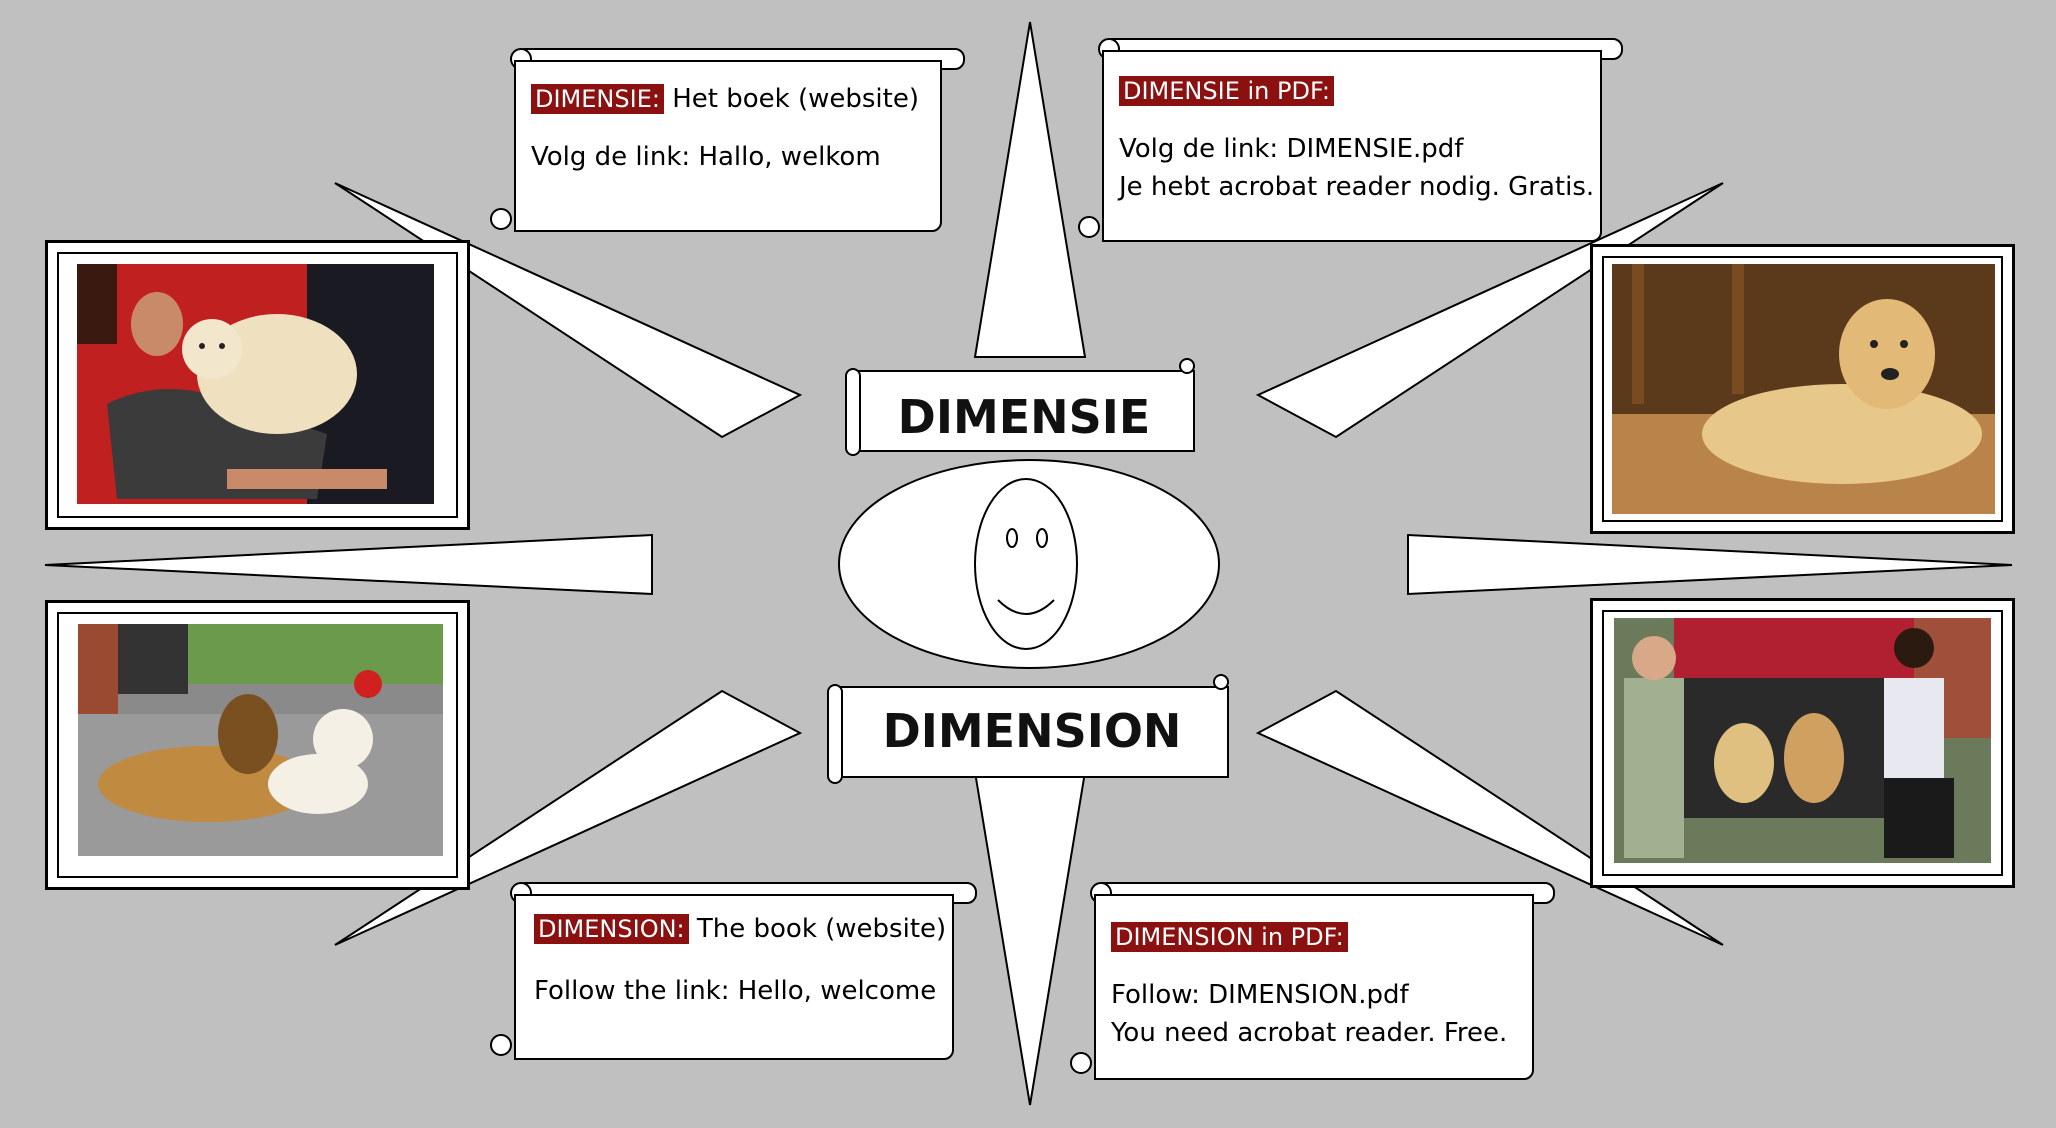 Image resolution: width=2056 pixels, height=1128 pixels. What do you see at coordinates (735, 991) in the screenshot?
I see `en-website-link: Follow the link: Hello, welcome` at bounding box center [735, 991].